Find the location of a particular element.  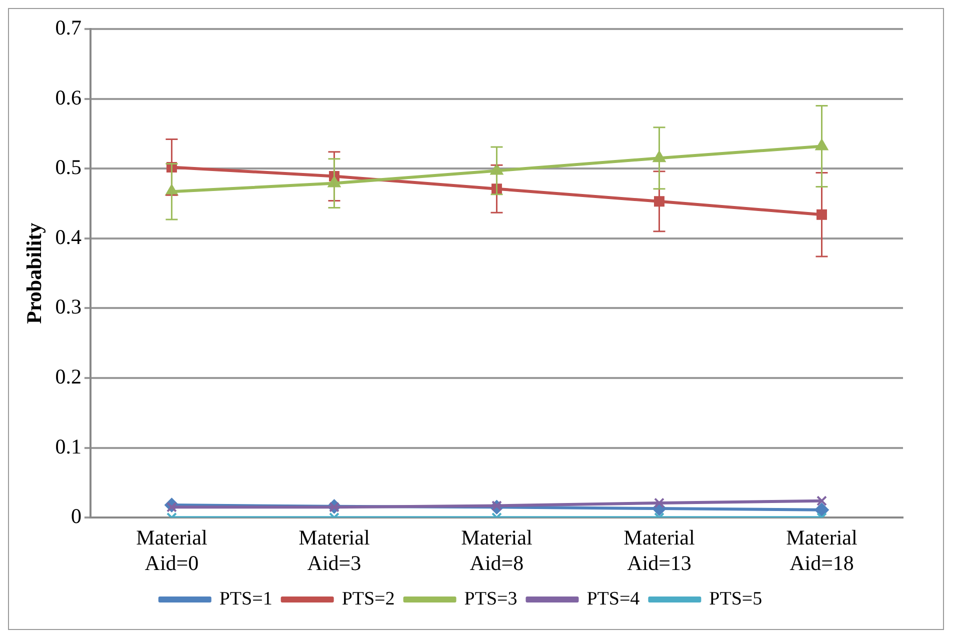

y-tick-label: 0.6 is located at coordinates (68, 97).